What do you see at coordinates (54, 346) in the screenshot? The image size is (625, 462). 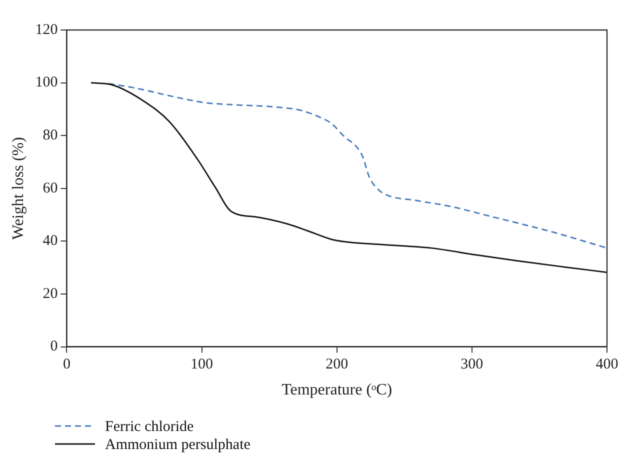 I see `y-tick-label: 0` at bounding box center [54, 346].